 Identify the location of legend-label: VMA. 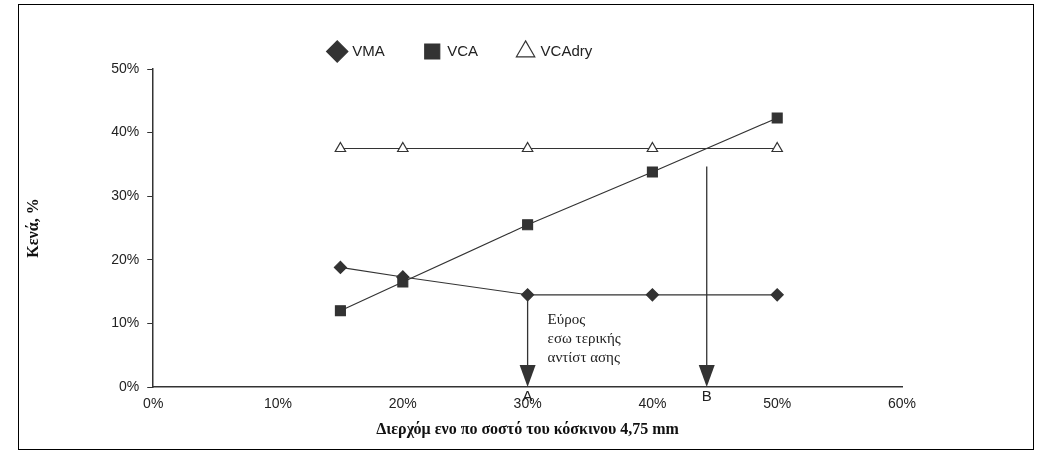
(368, 50).